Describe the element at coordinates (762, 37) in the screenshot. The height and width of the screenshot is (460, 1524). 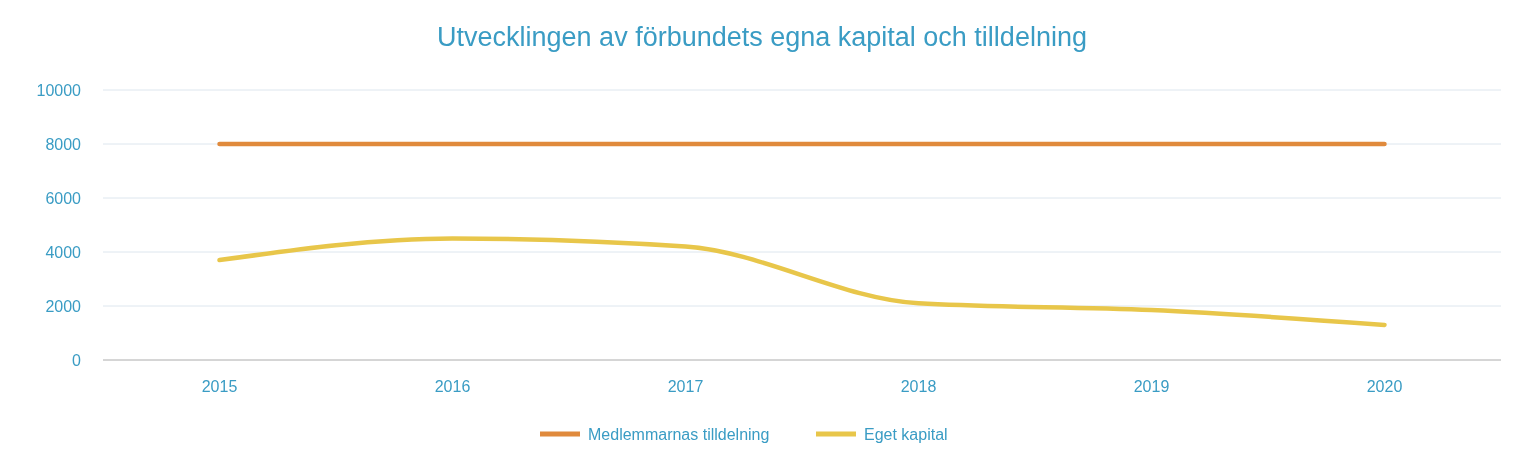
I see `chart-title: Utvecklingen av förbundets egna kapital och tilldelning` at that location.